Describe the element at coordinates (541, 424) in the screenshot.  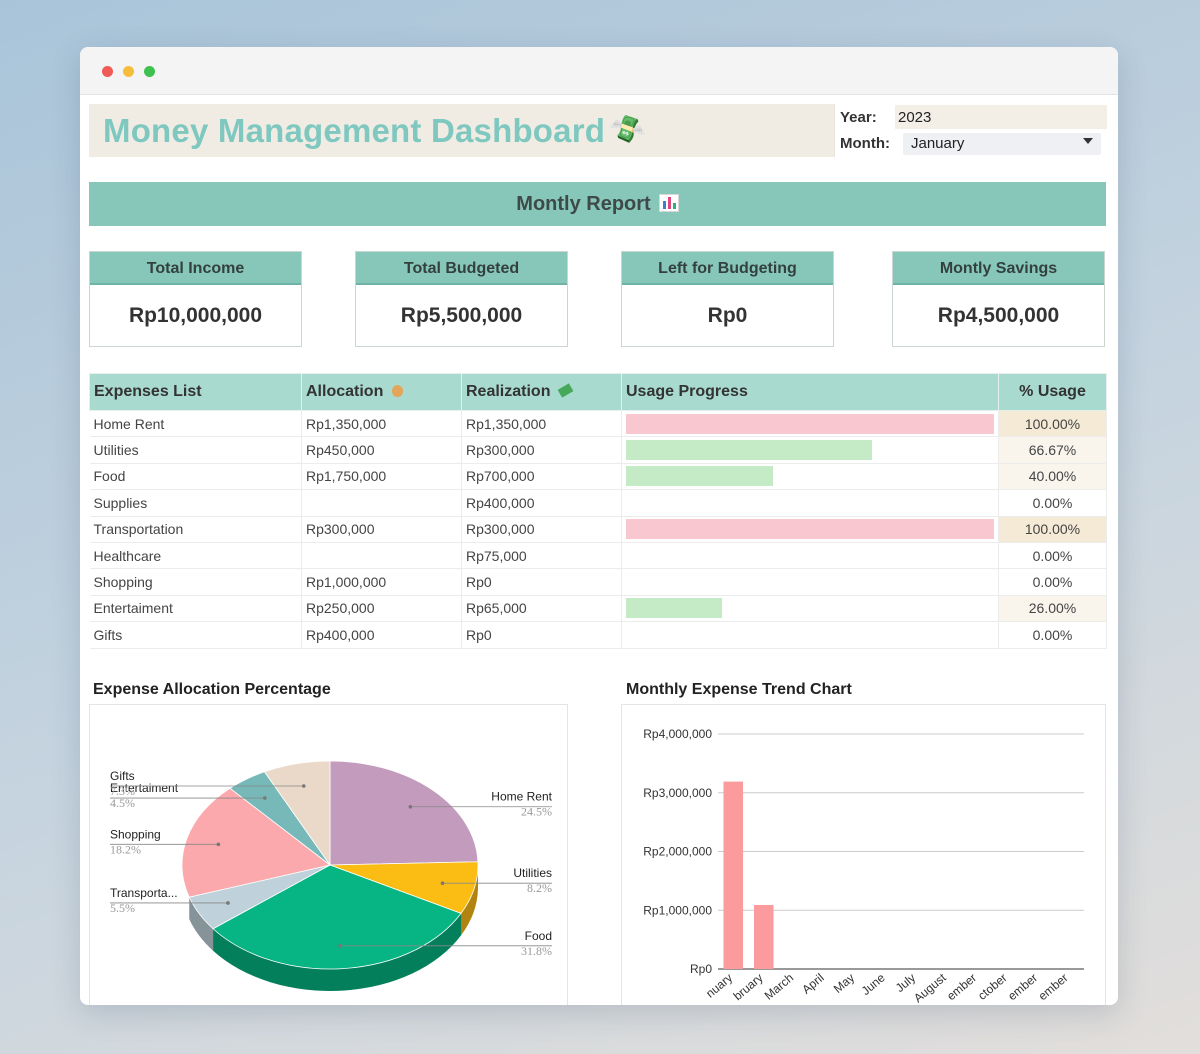
I see `cell-realization: Rp1,350,000` at that location.